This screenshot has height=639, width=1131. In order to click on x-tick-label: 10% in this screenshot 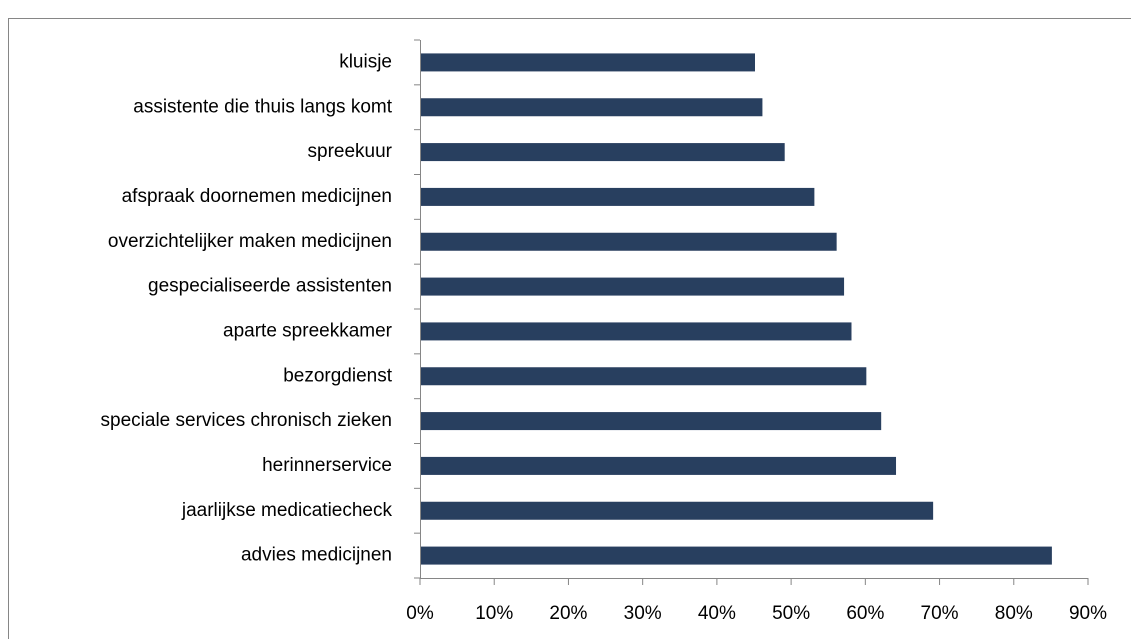, I will do `click(494, 613)`.